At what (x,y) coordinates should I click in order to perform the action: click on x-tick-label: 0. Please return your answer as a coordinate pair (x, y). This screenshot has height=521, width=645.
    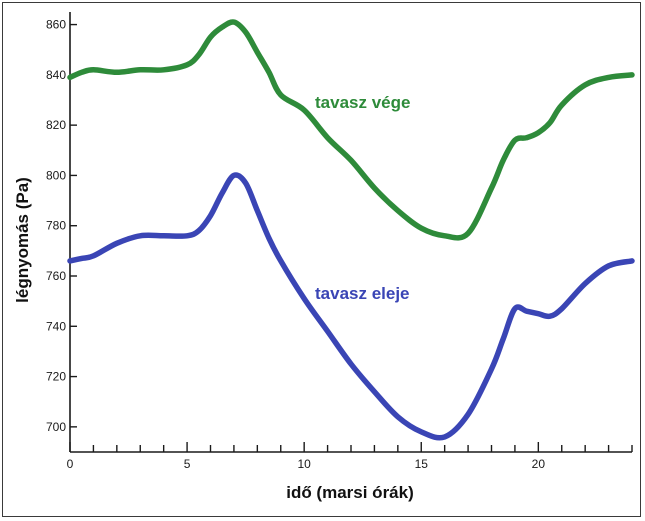
    Looking at the image, I should click on (70, 464).